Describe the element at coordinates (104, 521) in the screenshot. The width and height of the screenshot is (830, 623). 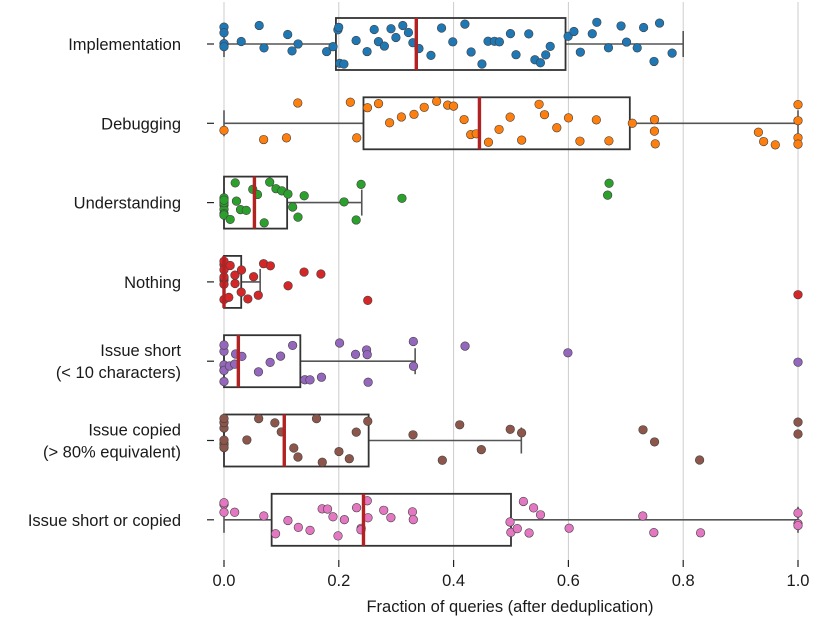
I see `category-label-line: Issue short or copied` at that location.